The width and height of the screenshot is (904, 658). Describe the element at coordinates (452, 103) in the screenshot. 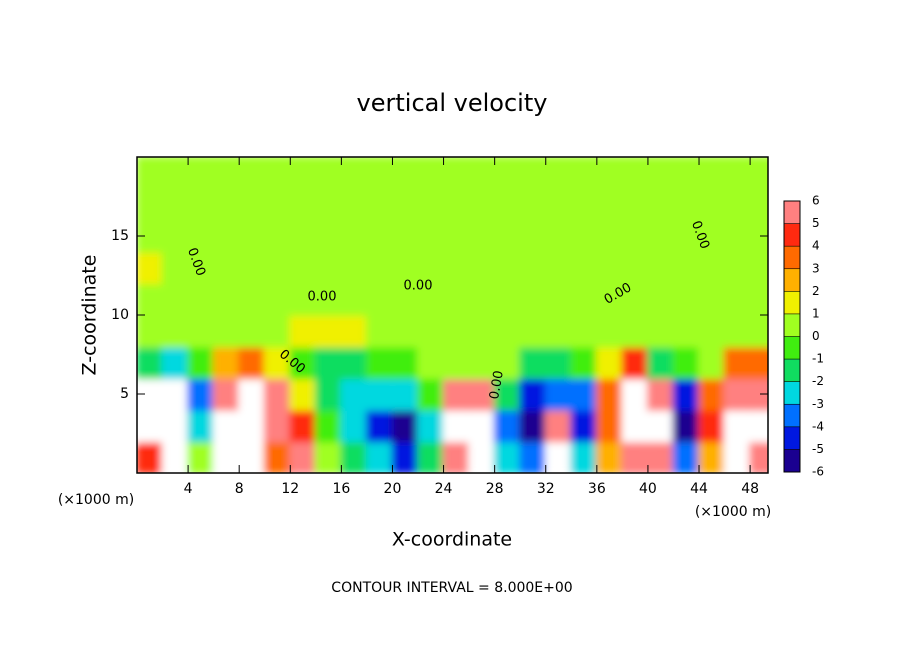

I see `chart-title: vertical velocity` at that location.